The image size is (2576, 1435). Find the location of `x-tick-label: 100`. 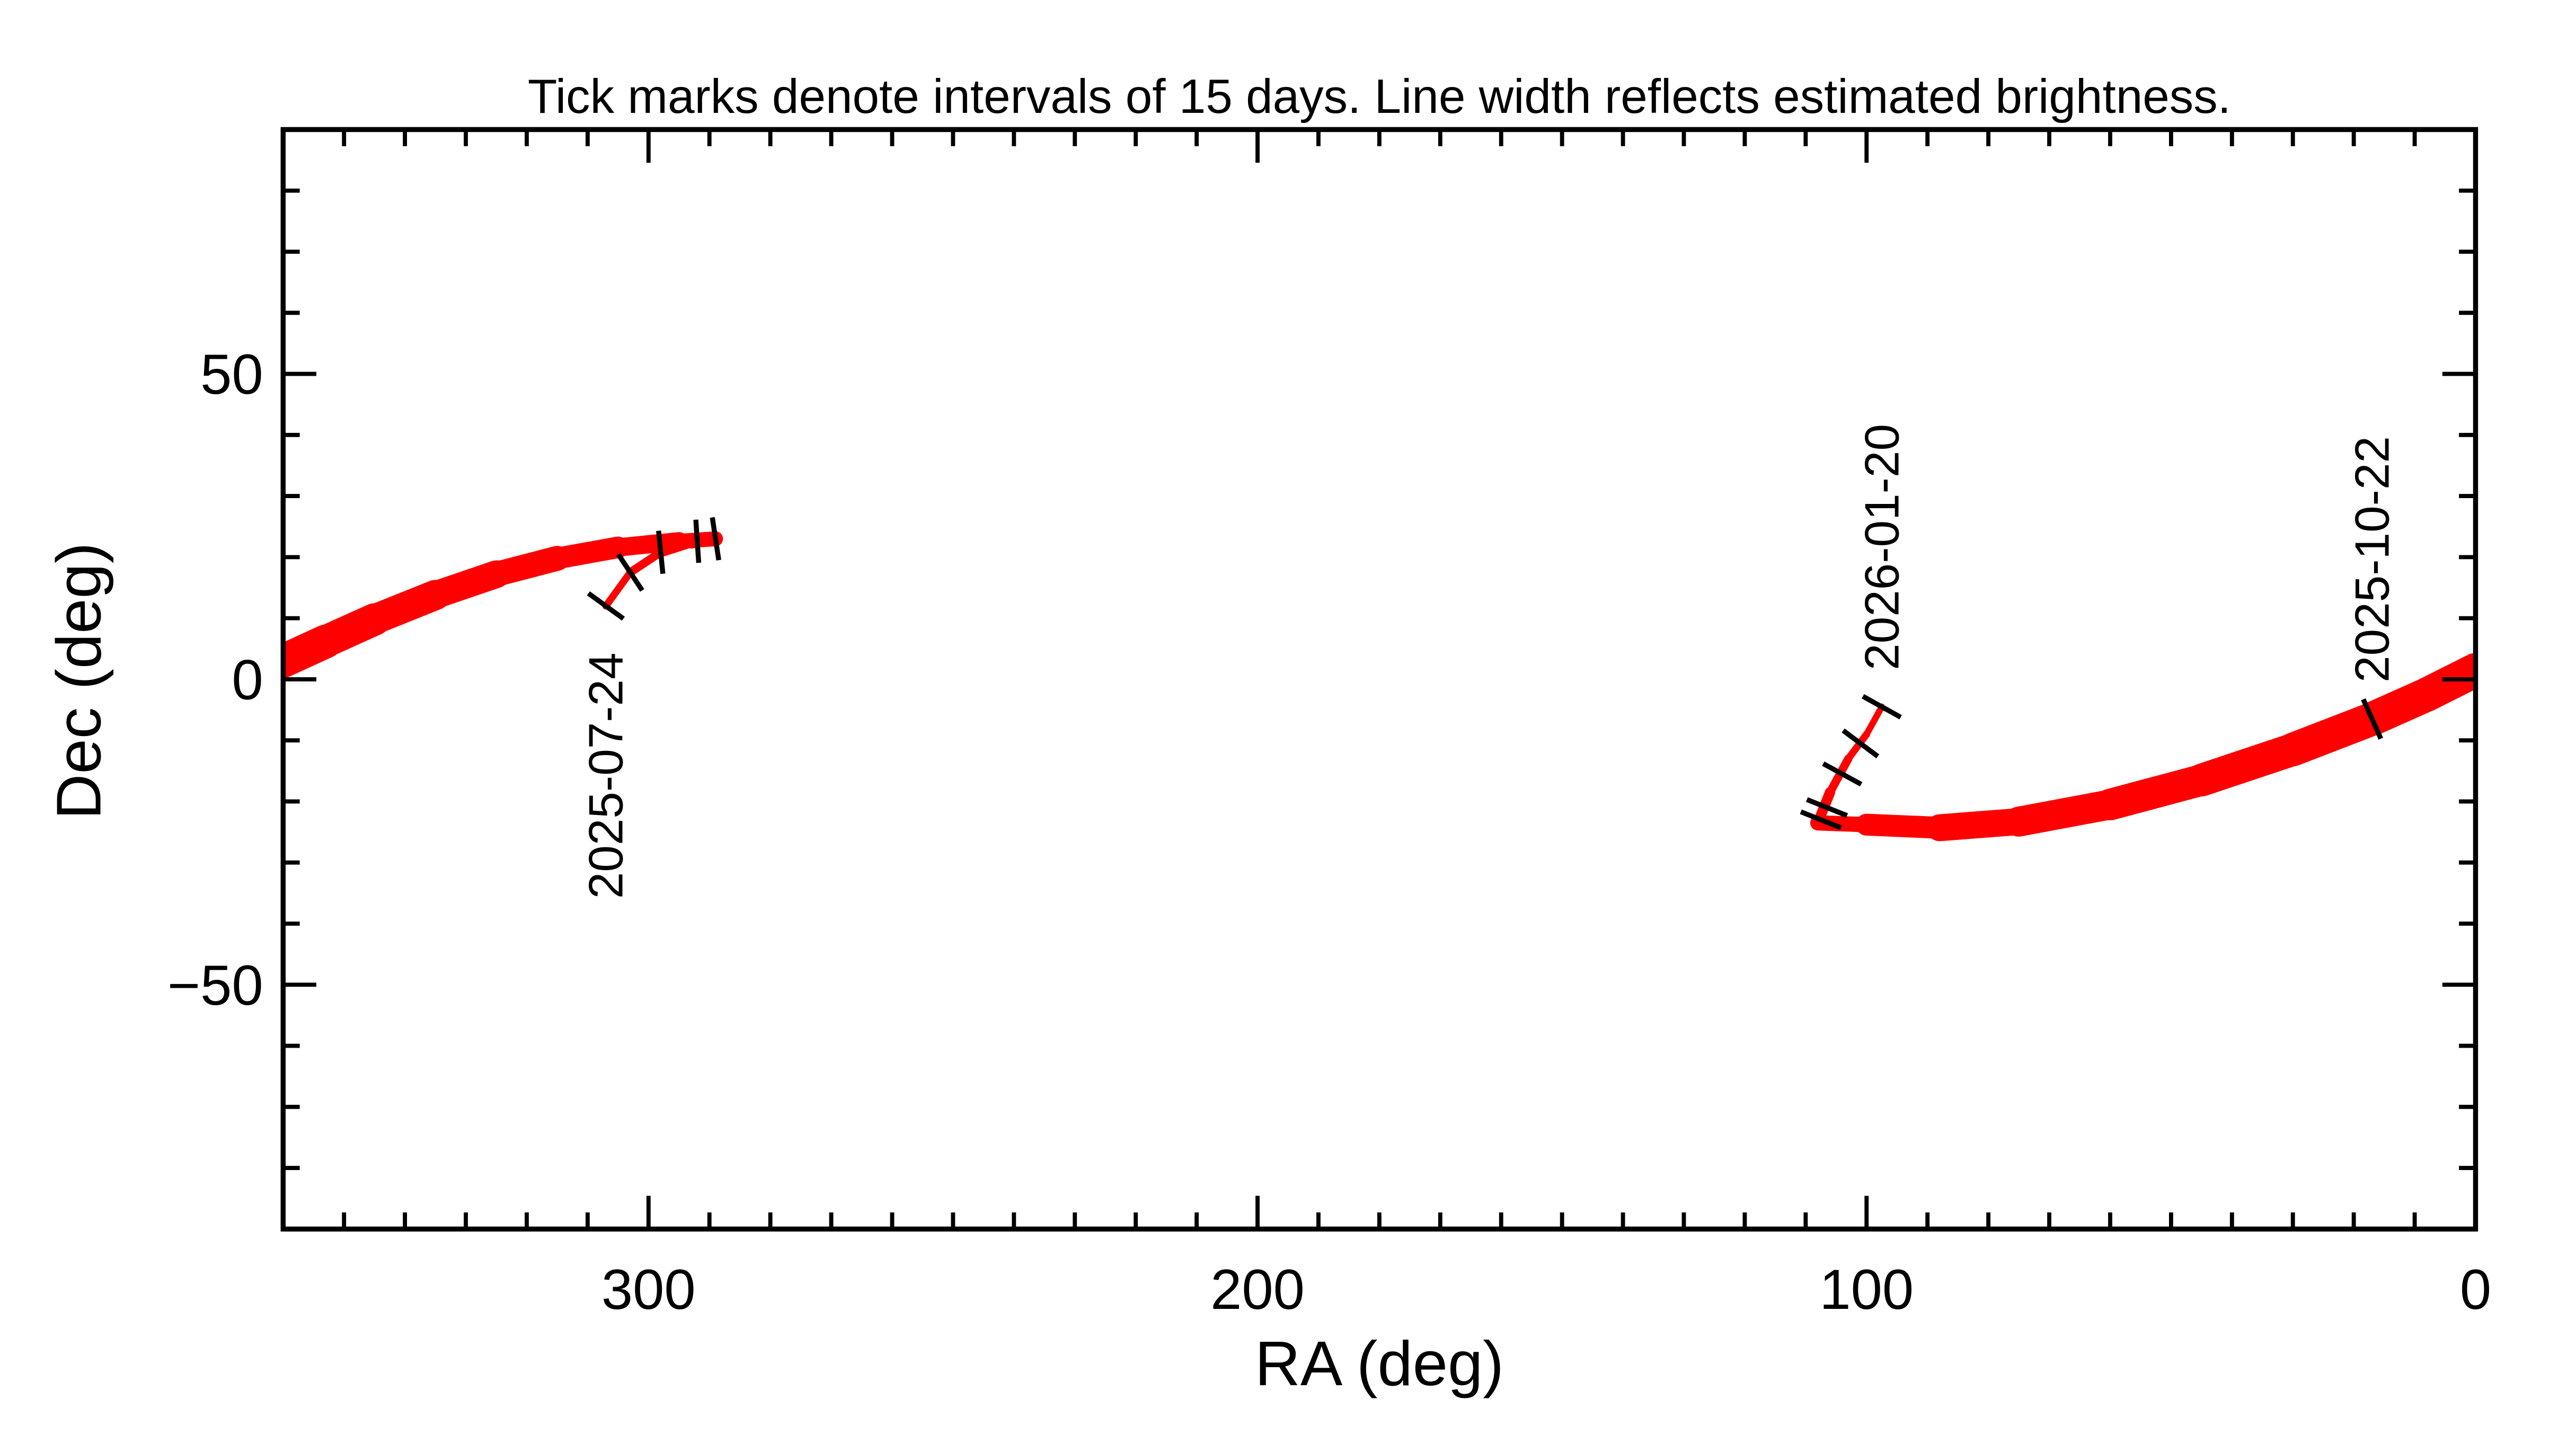

x-tick-label: 100 is located at coordinates (1866, 1289).